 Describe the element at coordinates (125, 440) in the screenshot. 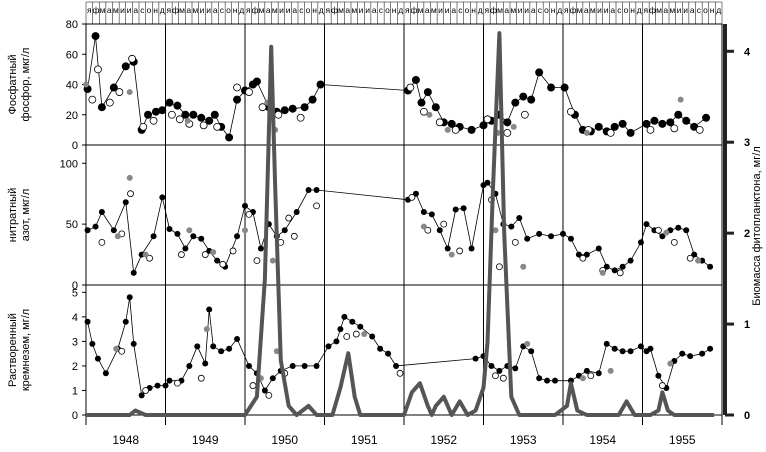

I see `year-label: 1948` at that location.